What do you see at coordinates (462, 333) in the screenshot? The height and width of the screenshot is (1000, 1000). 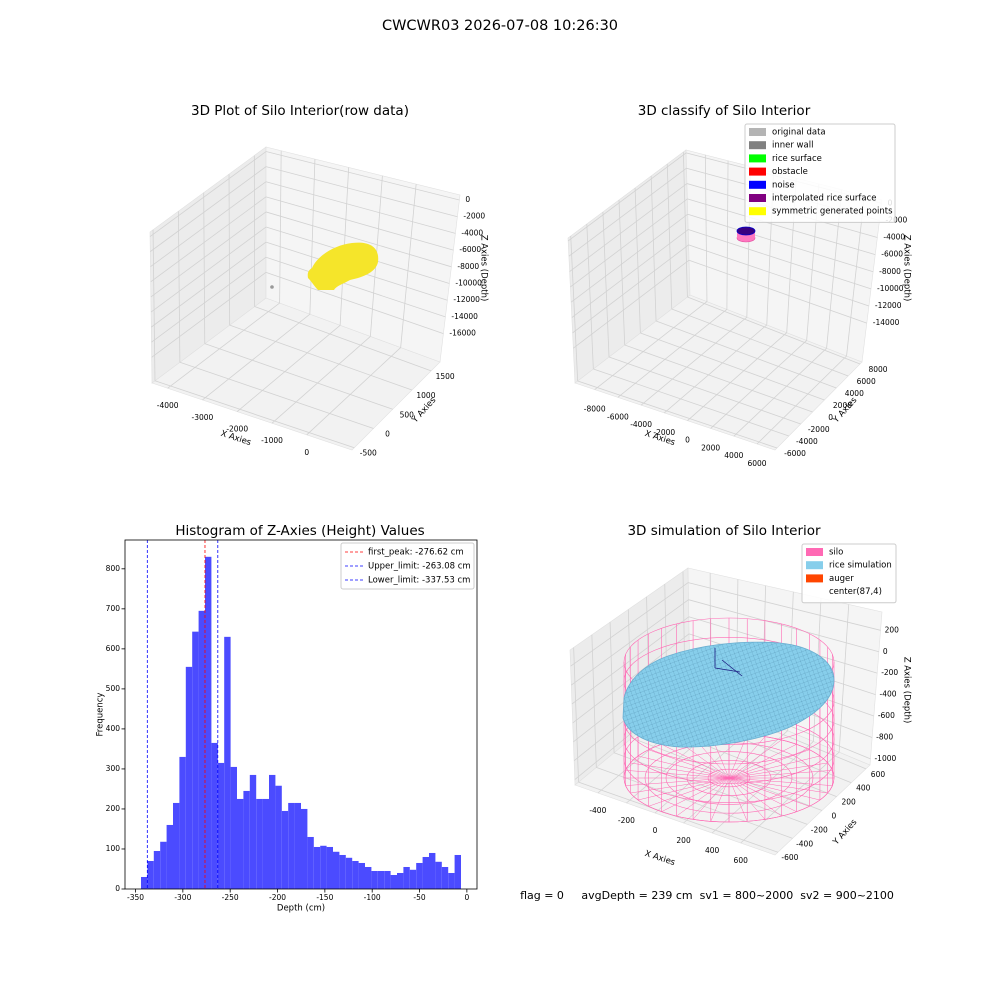 I see `z-tick-label: -16000` at bounding box center [462, 333].